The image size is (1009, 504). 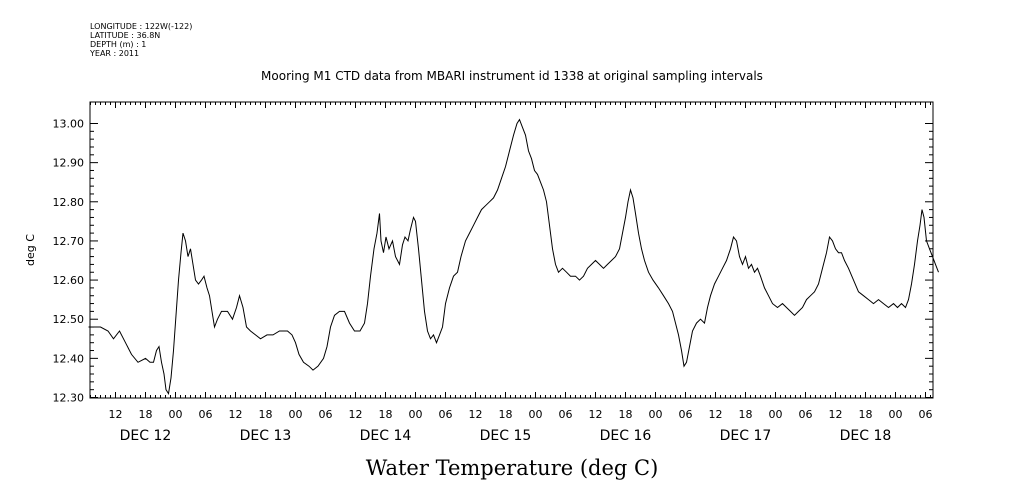 What do you see at coordinates (30, 250) in the screenshot?
I see `y-axis-label: deg C` at bounding box center [30, 250].